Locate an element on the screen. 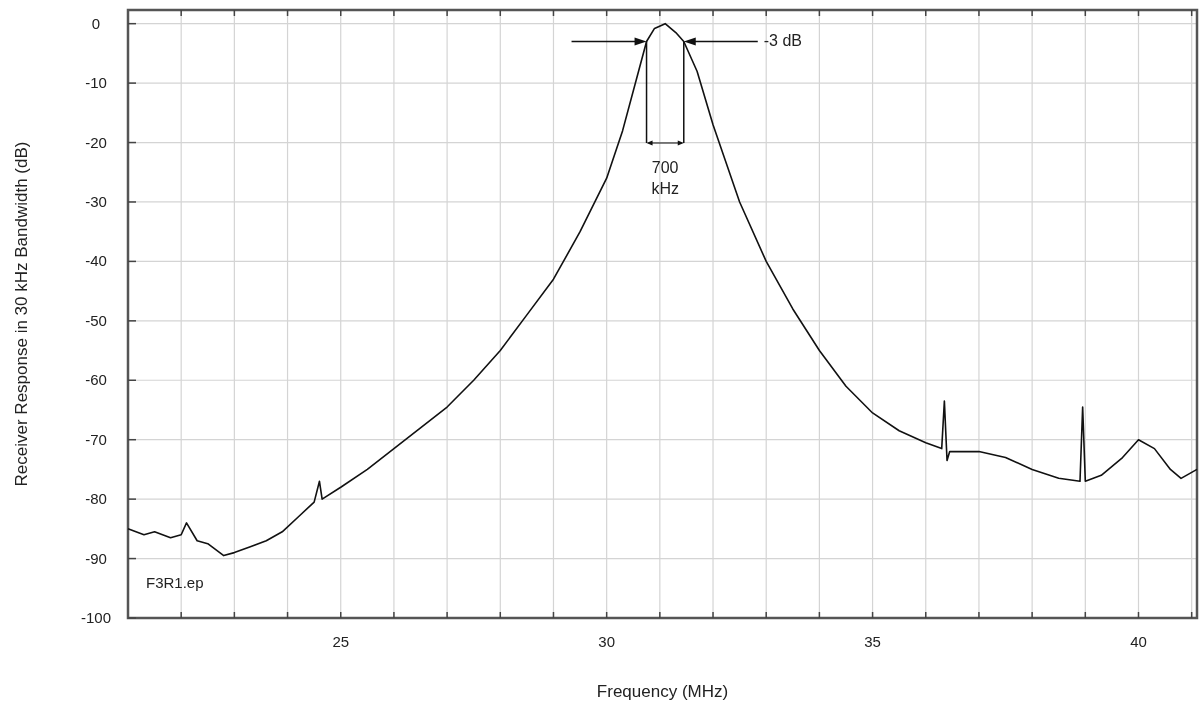 This screenshot has height=708, width=1199. x-axis-title: Frequency (MHz) is located at coordinates (662, 691).